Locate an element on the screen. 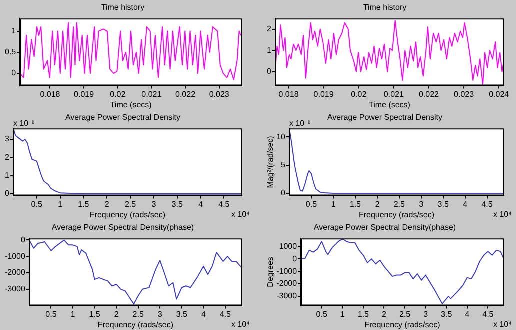 The width and height of the screenshot is (516, 330). y-tick-label: 10 is located at coordinates (281, 137).